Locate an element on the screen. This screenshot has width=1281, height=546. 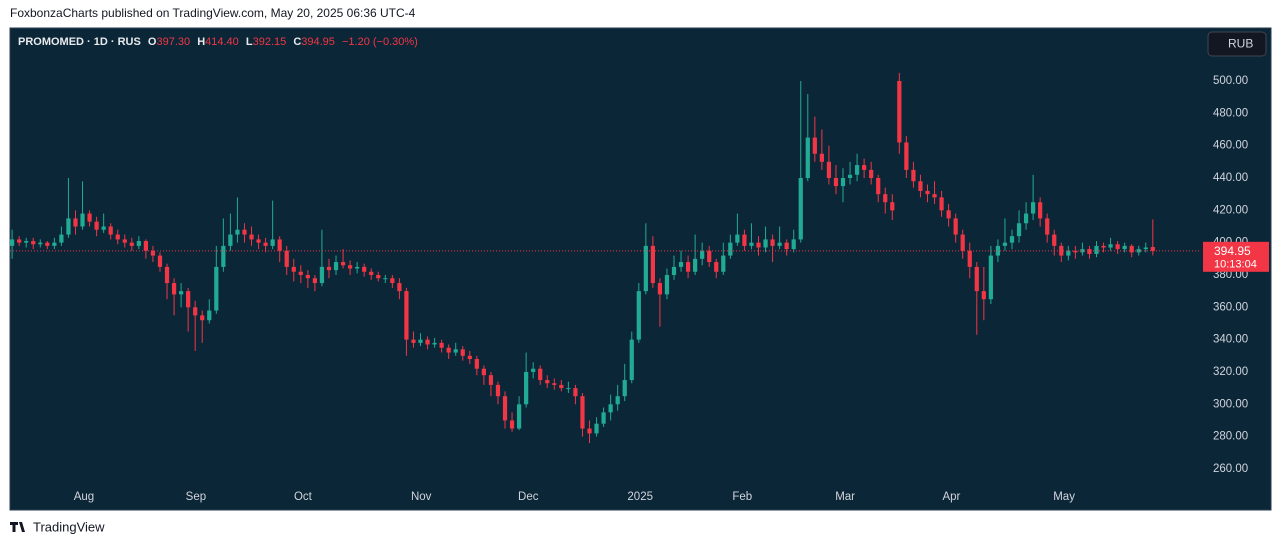
y-tick-label: 280.00 is located at coordinates (1230, 437).